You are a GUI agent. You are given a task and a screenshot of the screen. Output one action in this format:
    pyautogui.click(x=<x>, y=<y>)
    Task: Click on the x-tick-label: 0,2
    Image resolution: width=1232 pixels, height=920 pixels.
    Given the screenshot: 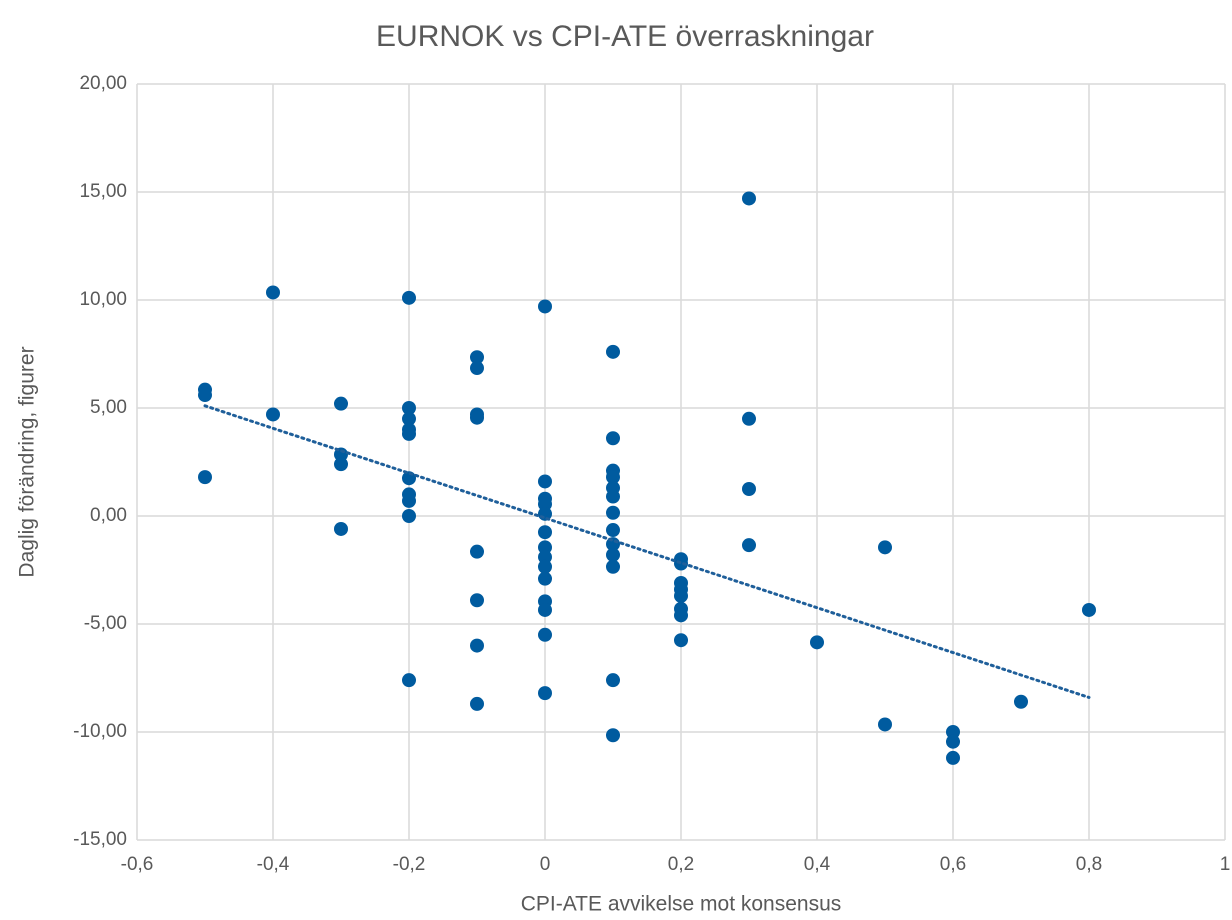 What is the action you would take?
    pyautogui.click(x=681, y=864)
    